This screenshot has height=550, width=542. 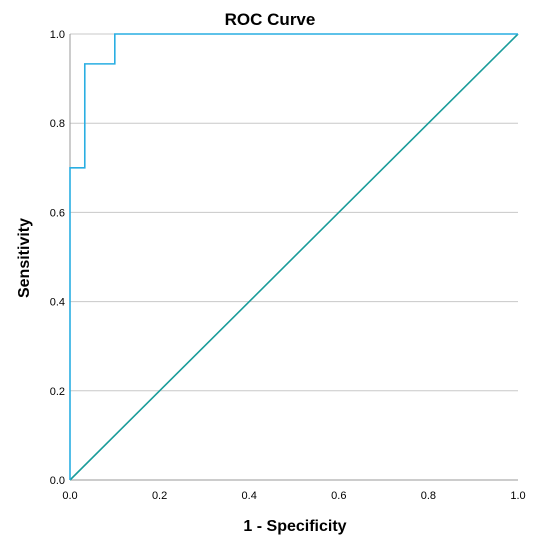 I want to click on chart-title: ROC Curve, so click(x=270, y=19).